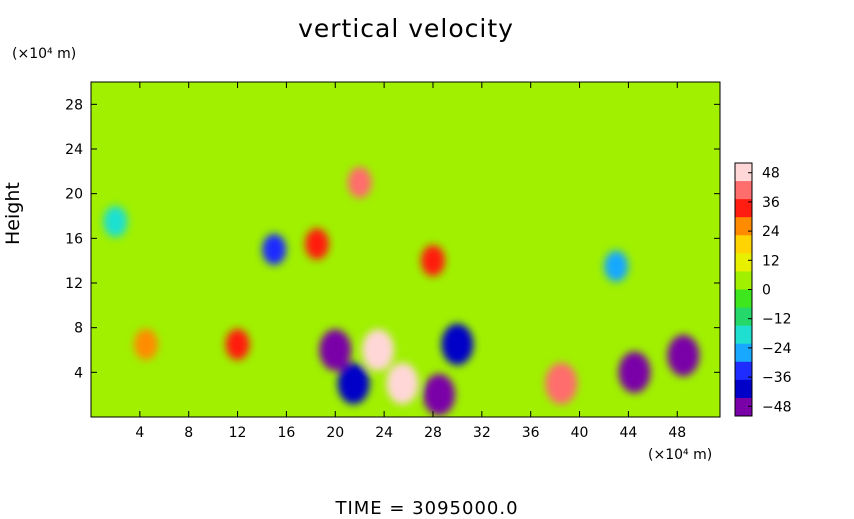  I want to click on colorbar-tick-label: 36, so click(771, 203).